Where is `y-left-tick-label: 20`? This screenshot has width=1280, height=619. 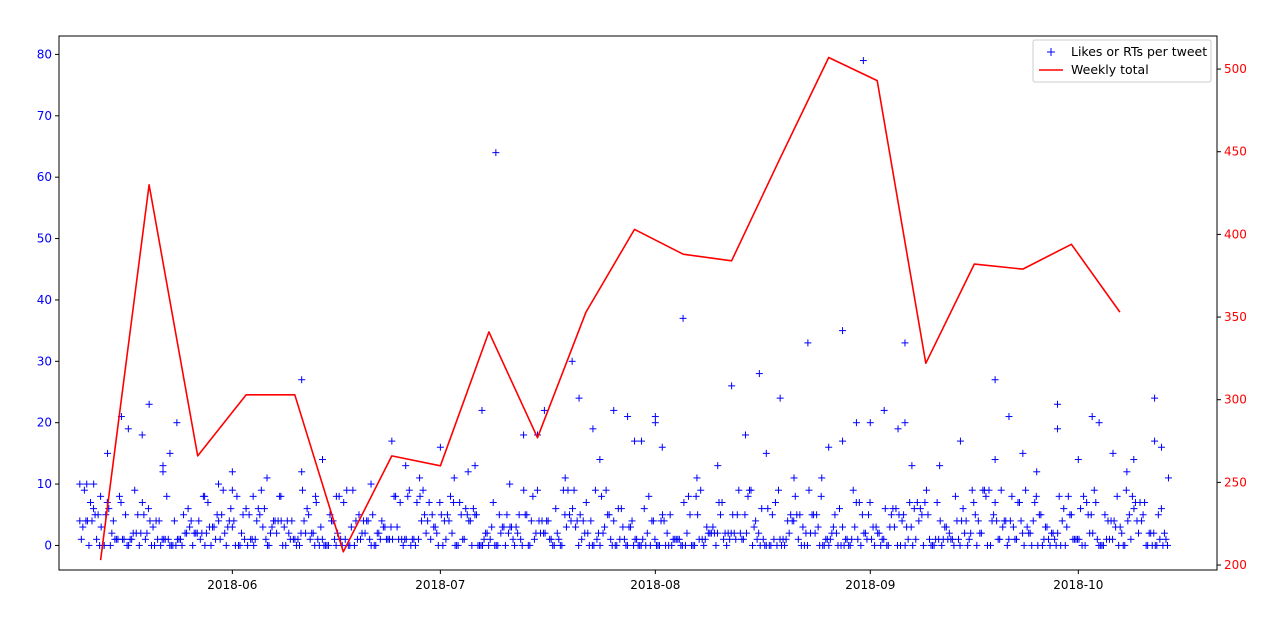 y-left-tick-label: 20 is located at coordinates (44, 423).